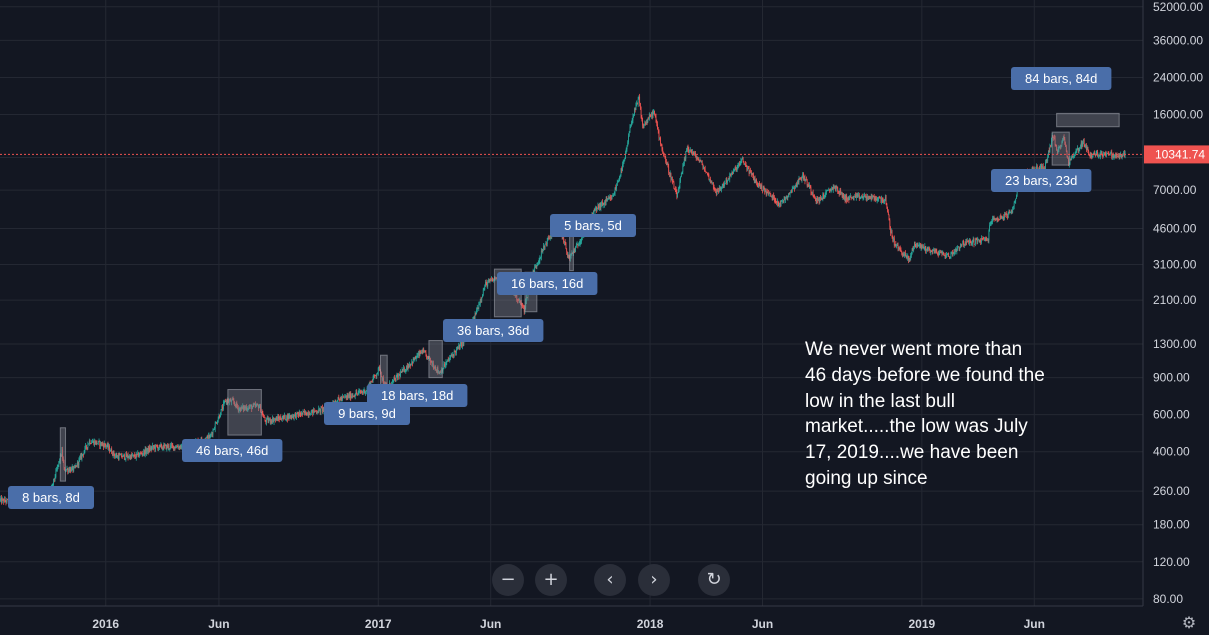  Describe the element at coordinates (551, 580) in the screenshot. I see `zoom-in-button: +` at that location.